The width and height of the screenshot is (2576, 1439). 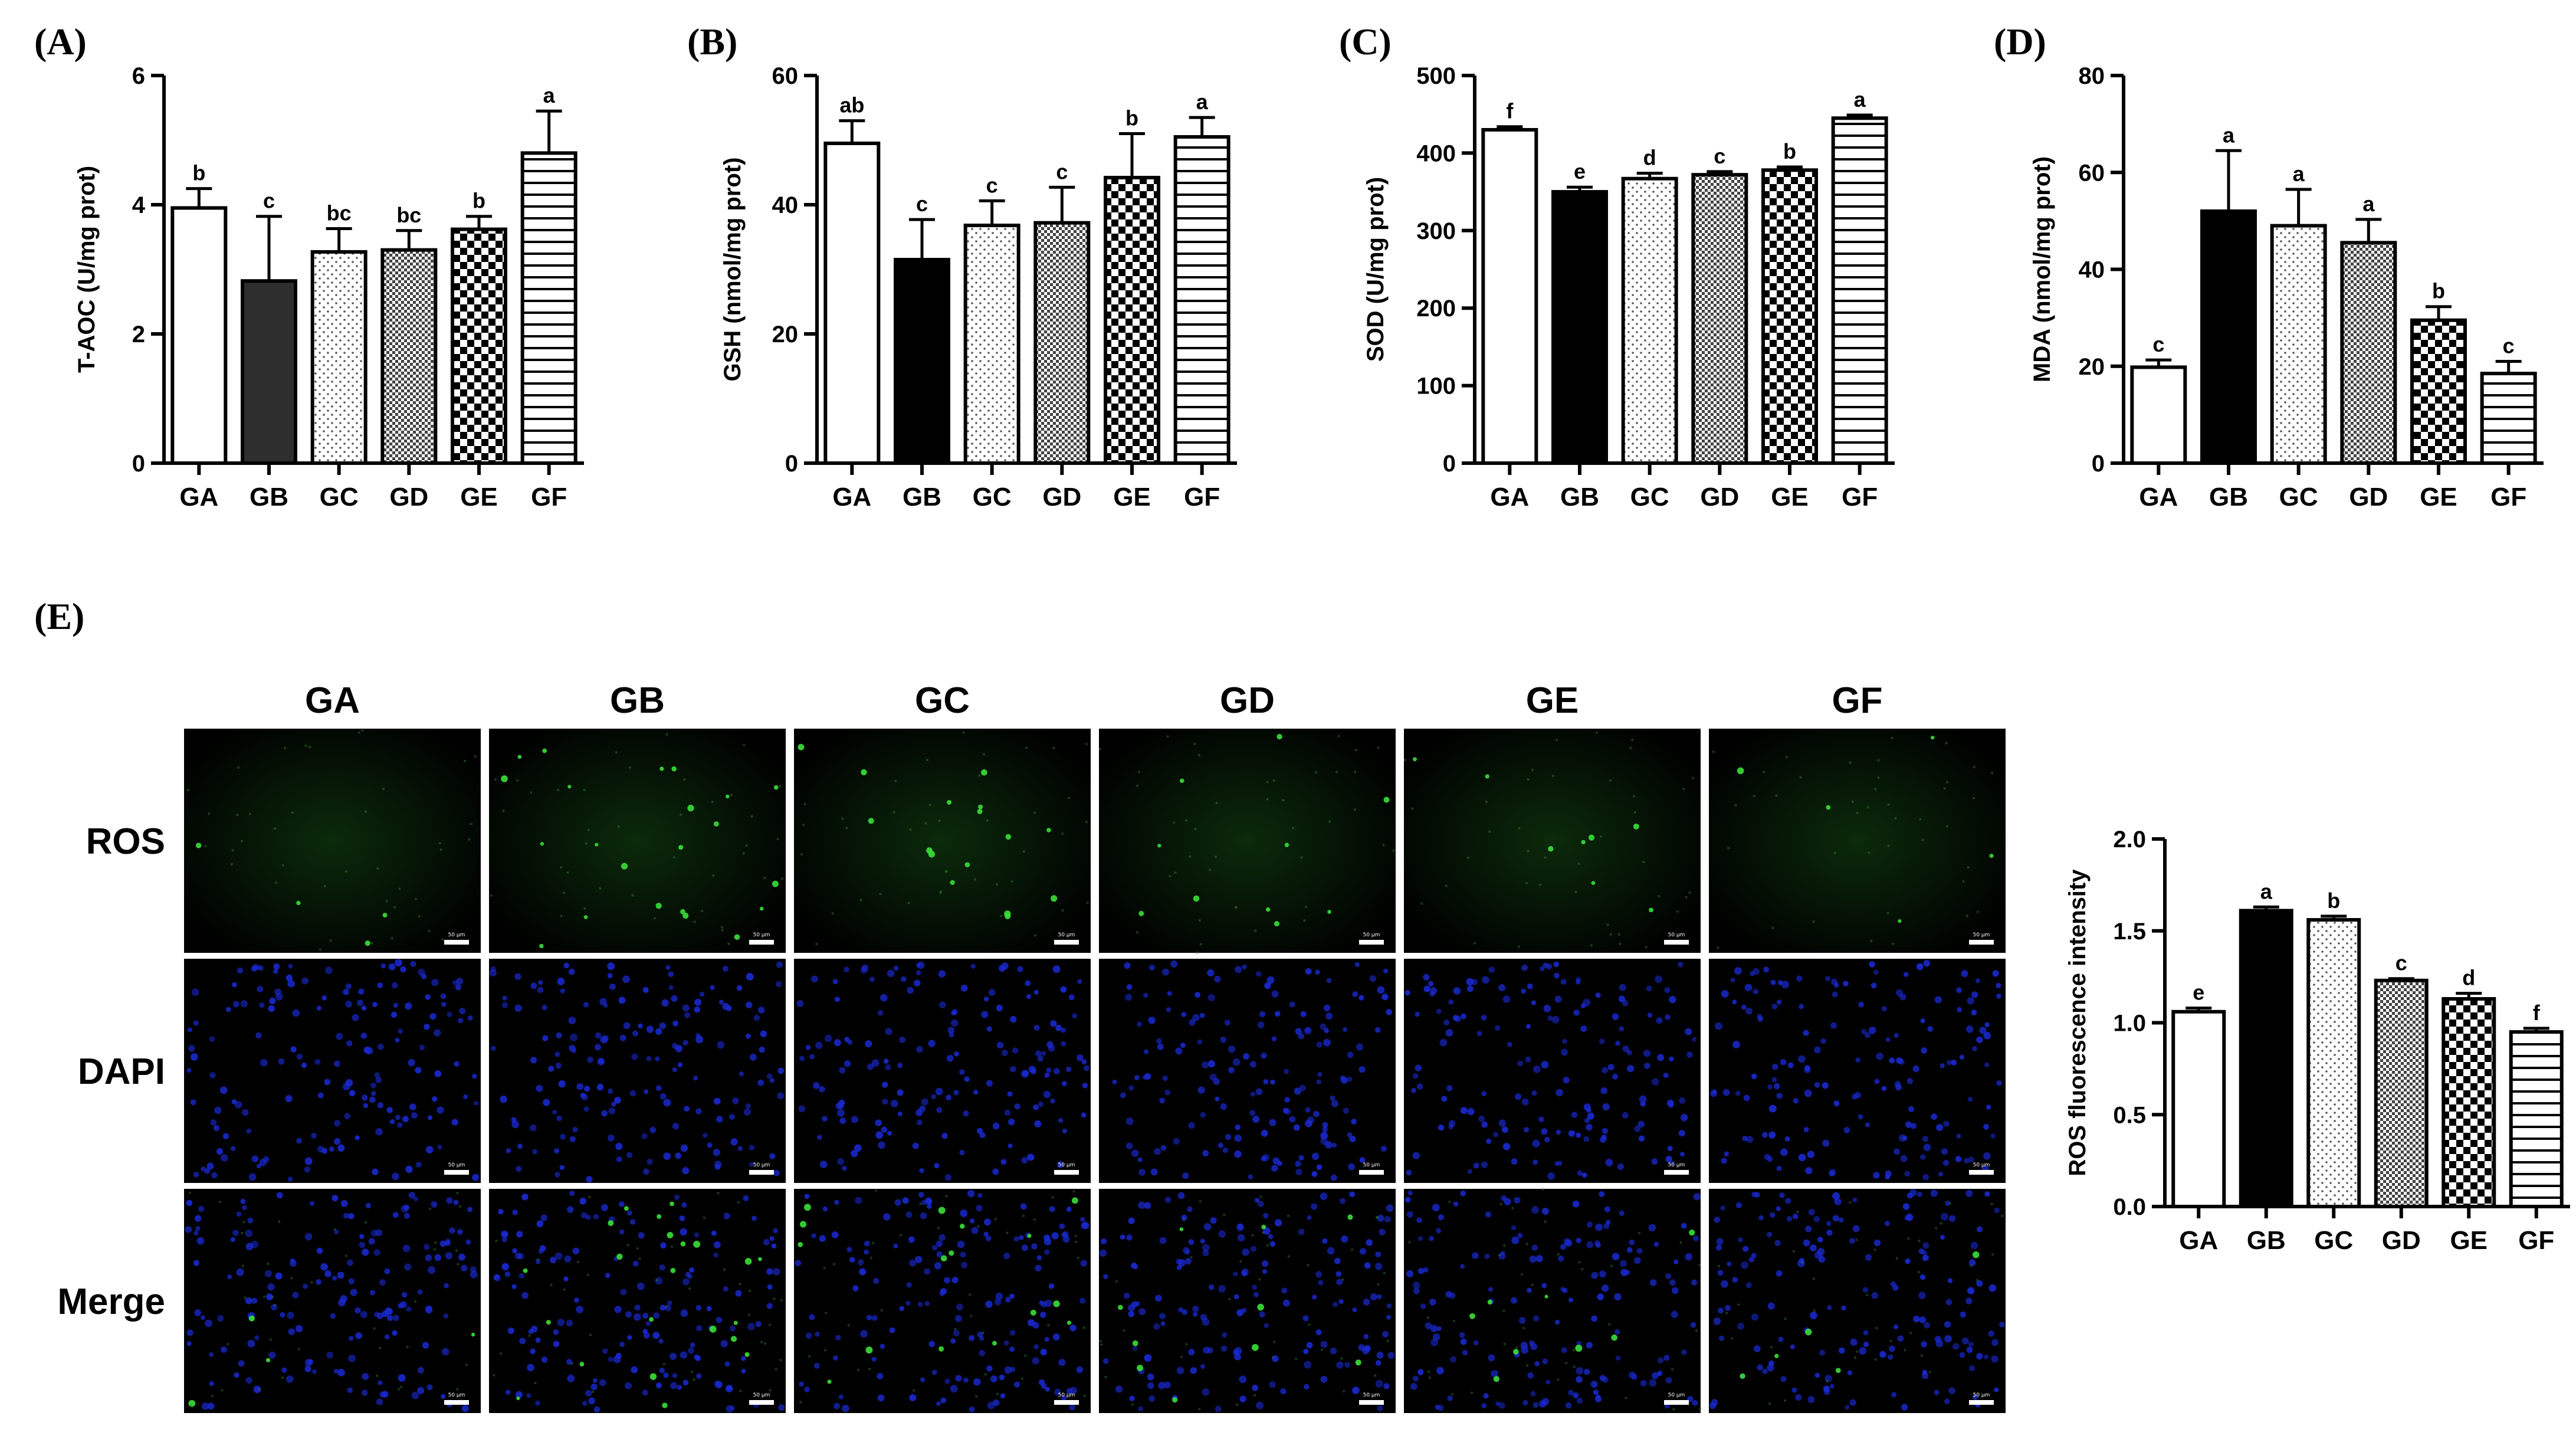 I want to click on micrograph-ros-ge: 50 μm, so click(x=1552, y=841).